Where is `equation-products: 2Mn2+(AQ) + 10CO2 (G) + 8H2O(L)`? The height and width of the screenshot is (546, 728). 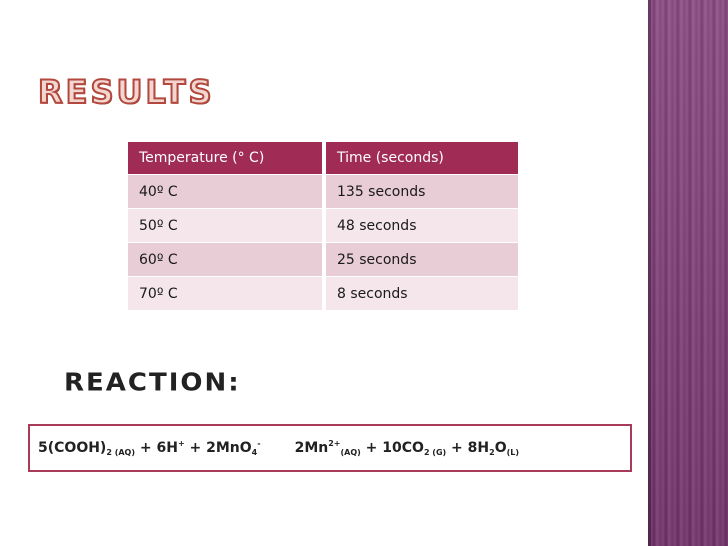
equation-products: 2Mn2+(AQ) + 10CO2 (G) + 8H2O(L) is located at coordinates (407, 448).